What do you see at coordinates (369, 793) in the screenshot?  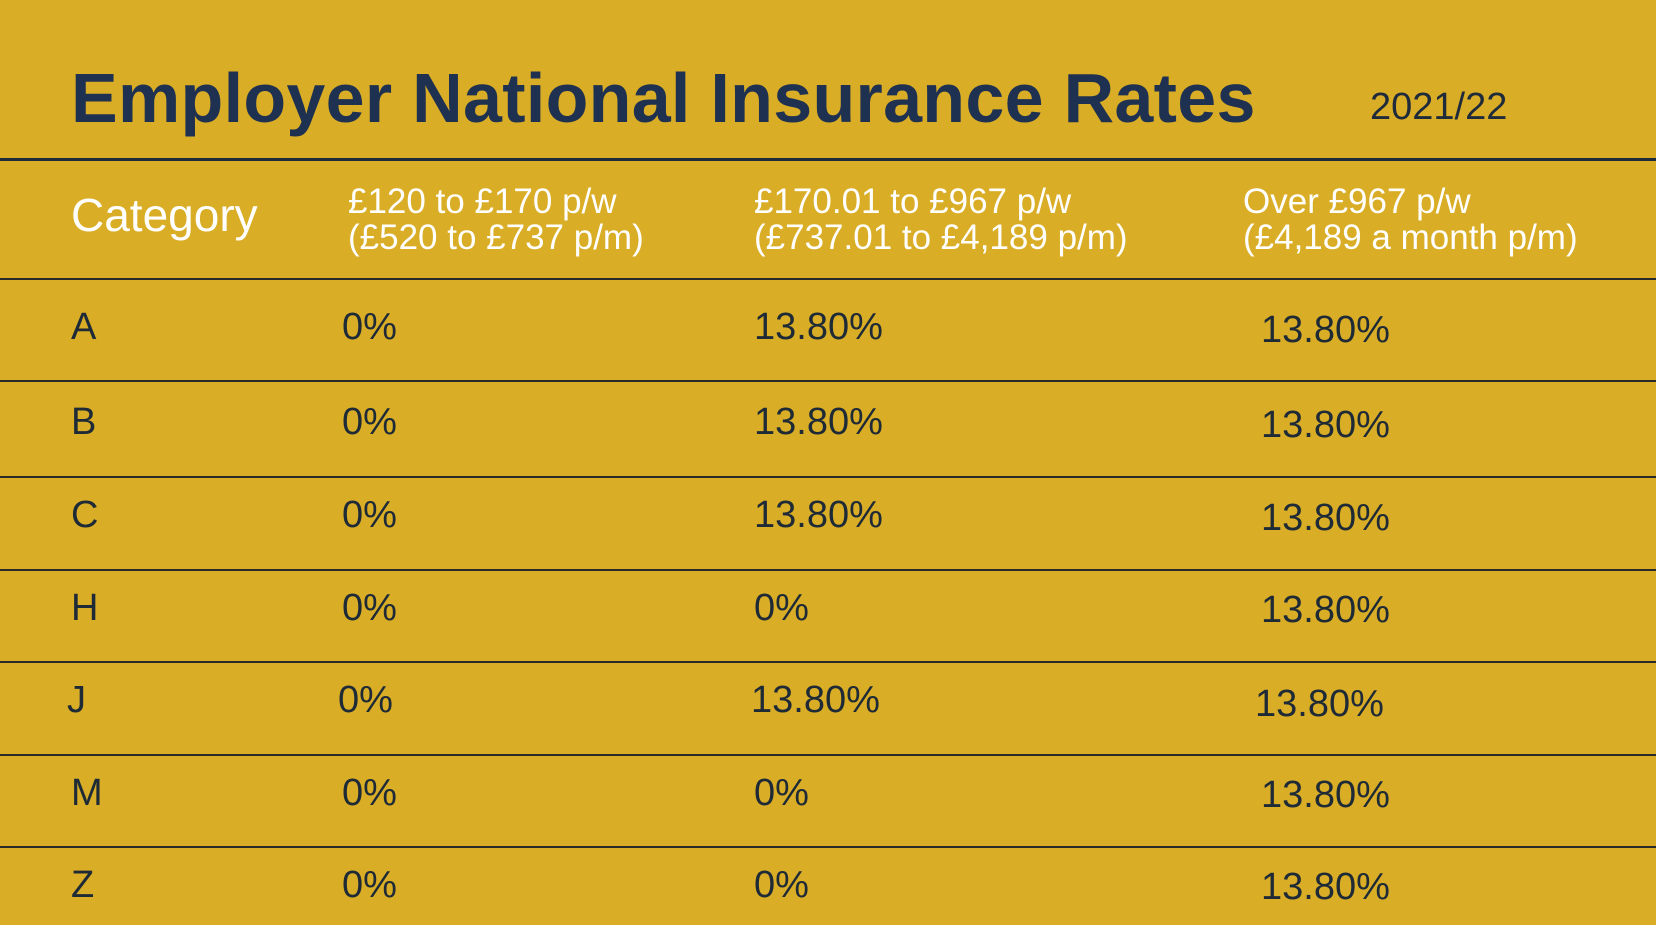 I see `row-m-band-1: 0%` at bounding box center [369, 793].